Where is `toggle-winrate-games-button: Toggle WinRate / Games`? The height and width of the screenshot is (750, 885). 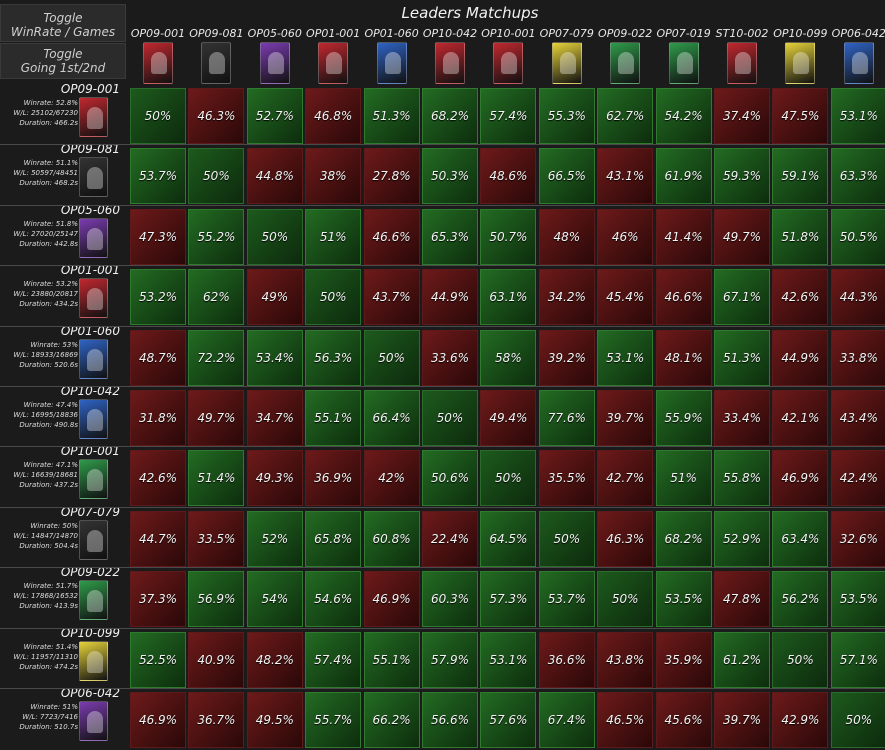 toggle-winrate-games-button: Toggle WinRate / Games is located at coordinates (63, 23).